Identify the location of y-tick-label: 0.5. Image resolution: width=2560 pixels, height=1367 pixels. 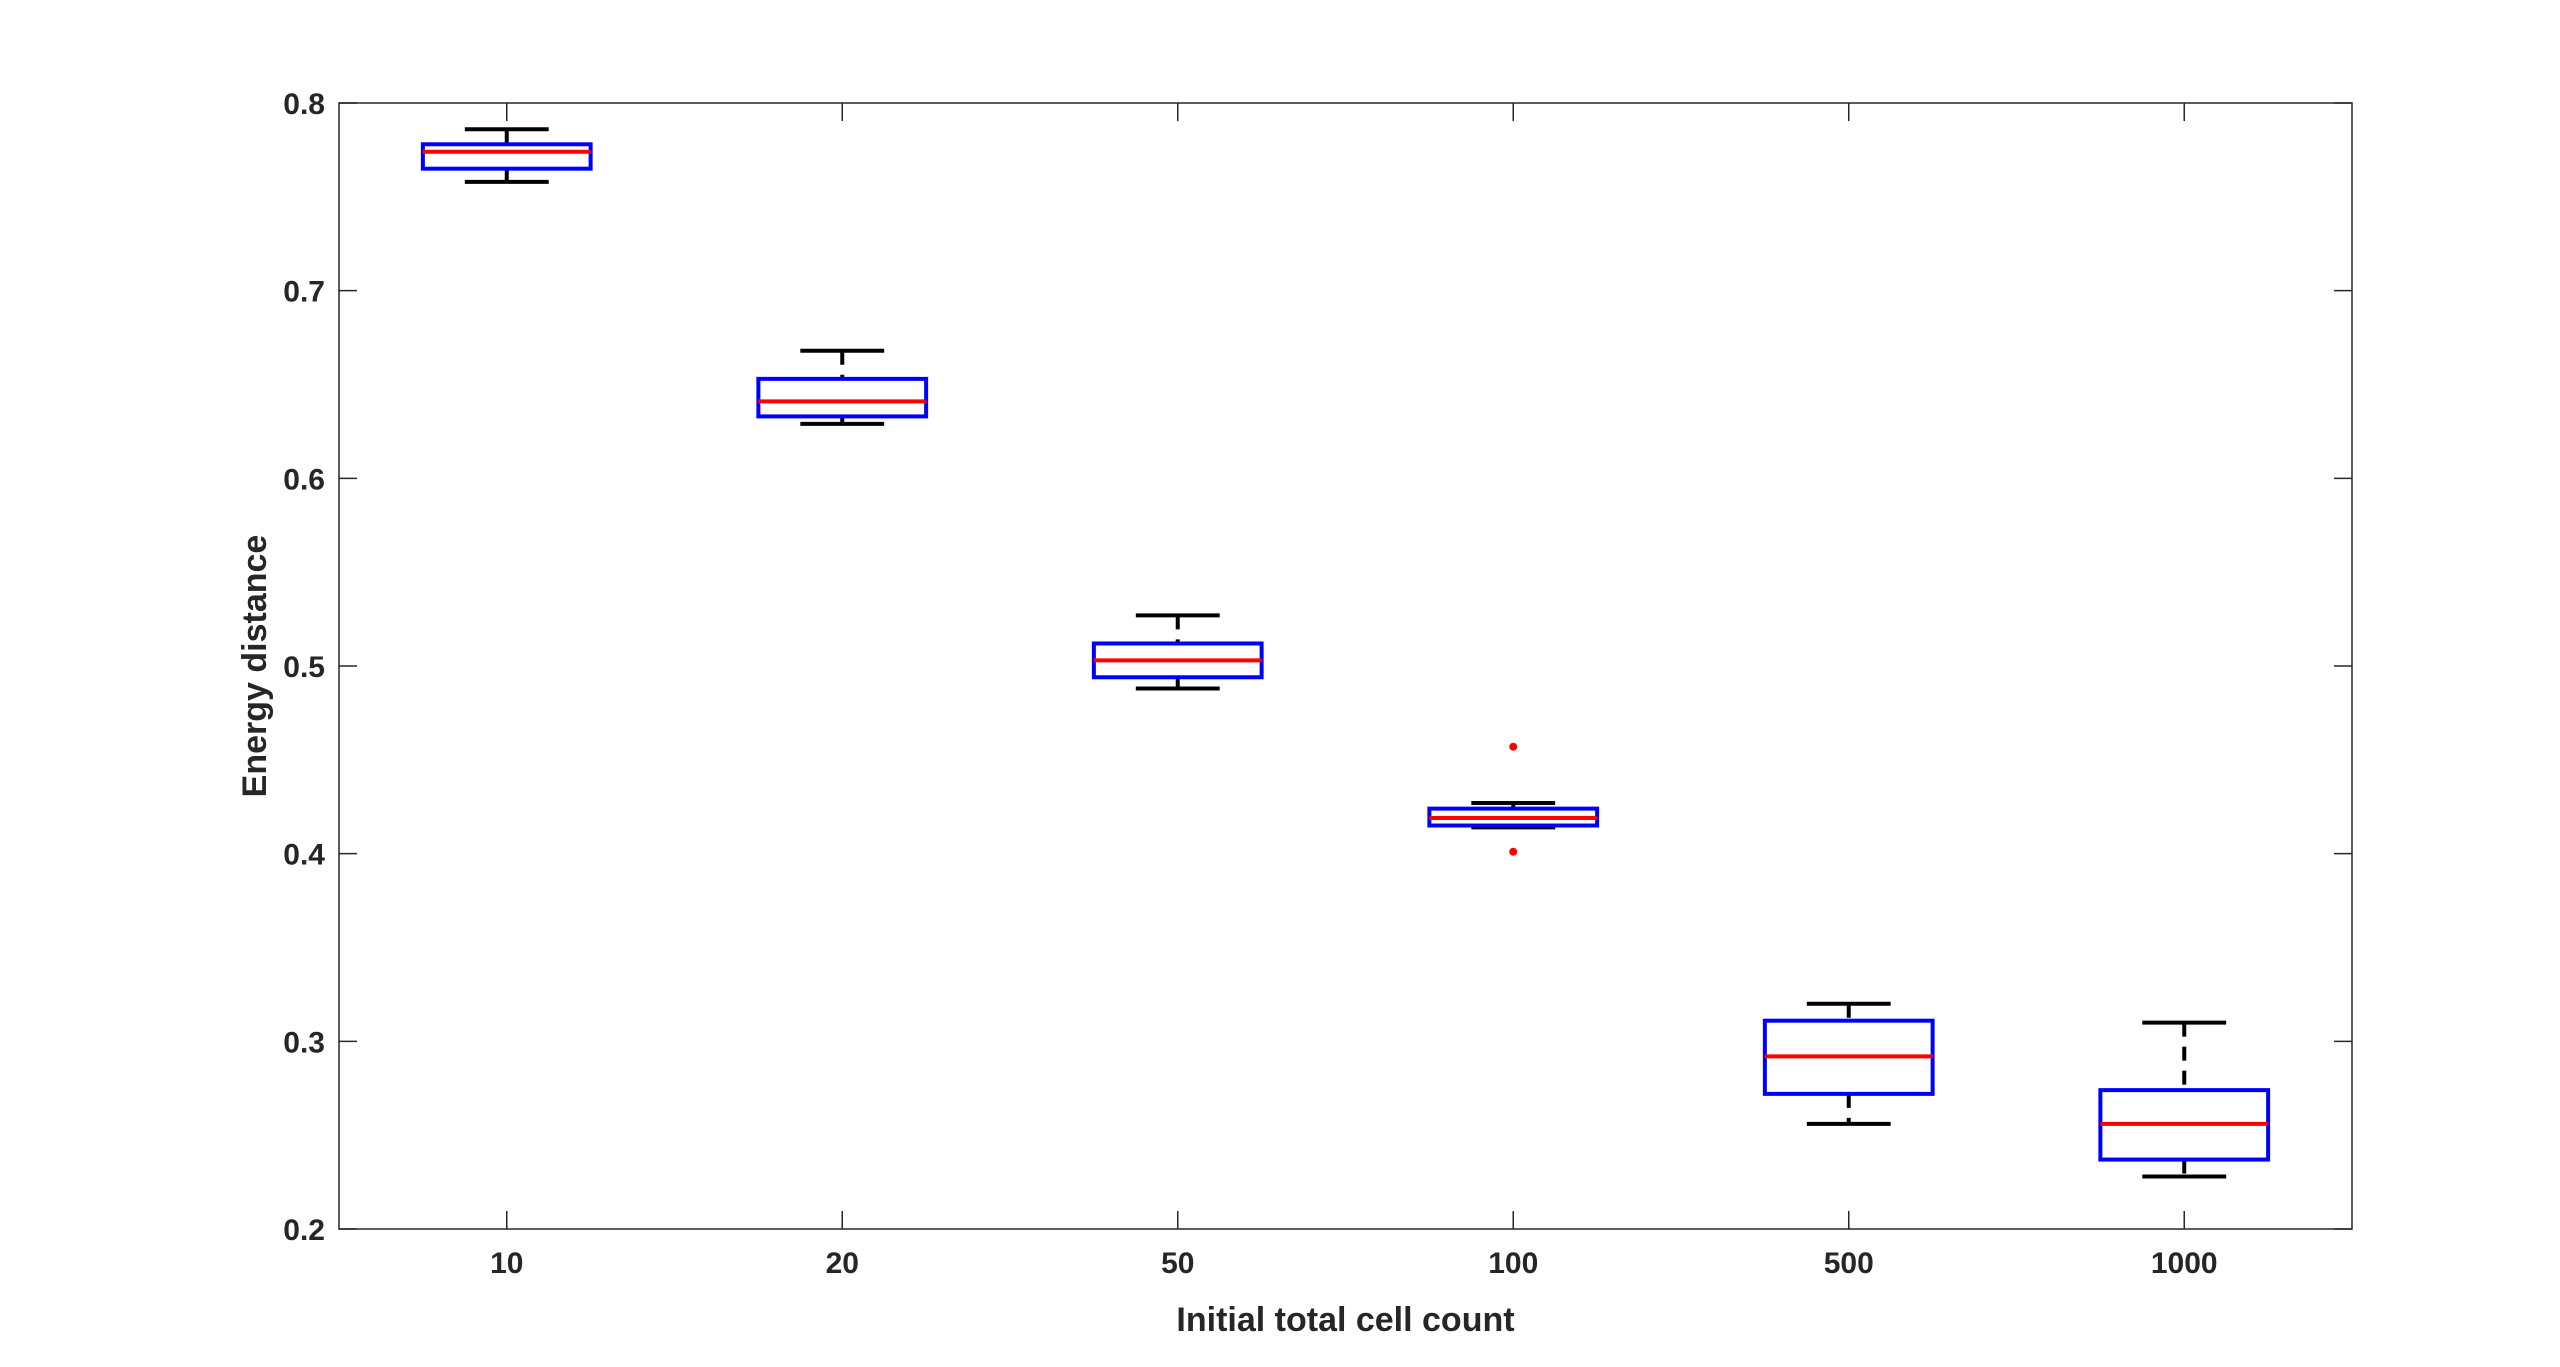
(304, 667).